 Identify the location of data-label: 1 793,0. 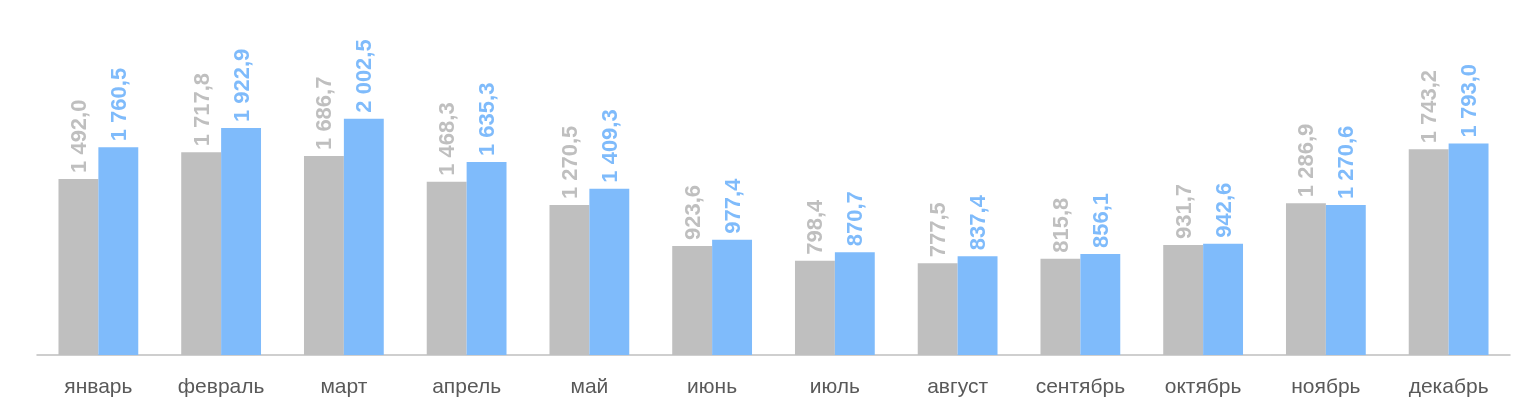
(1469, 101).